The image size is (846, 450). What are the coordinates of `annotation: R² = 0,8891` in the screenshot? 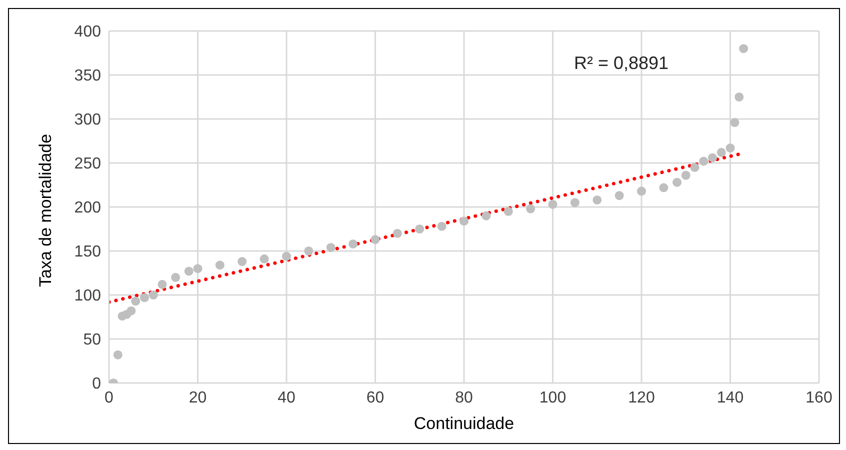 It's located at (621, 63).